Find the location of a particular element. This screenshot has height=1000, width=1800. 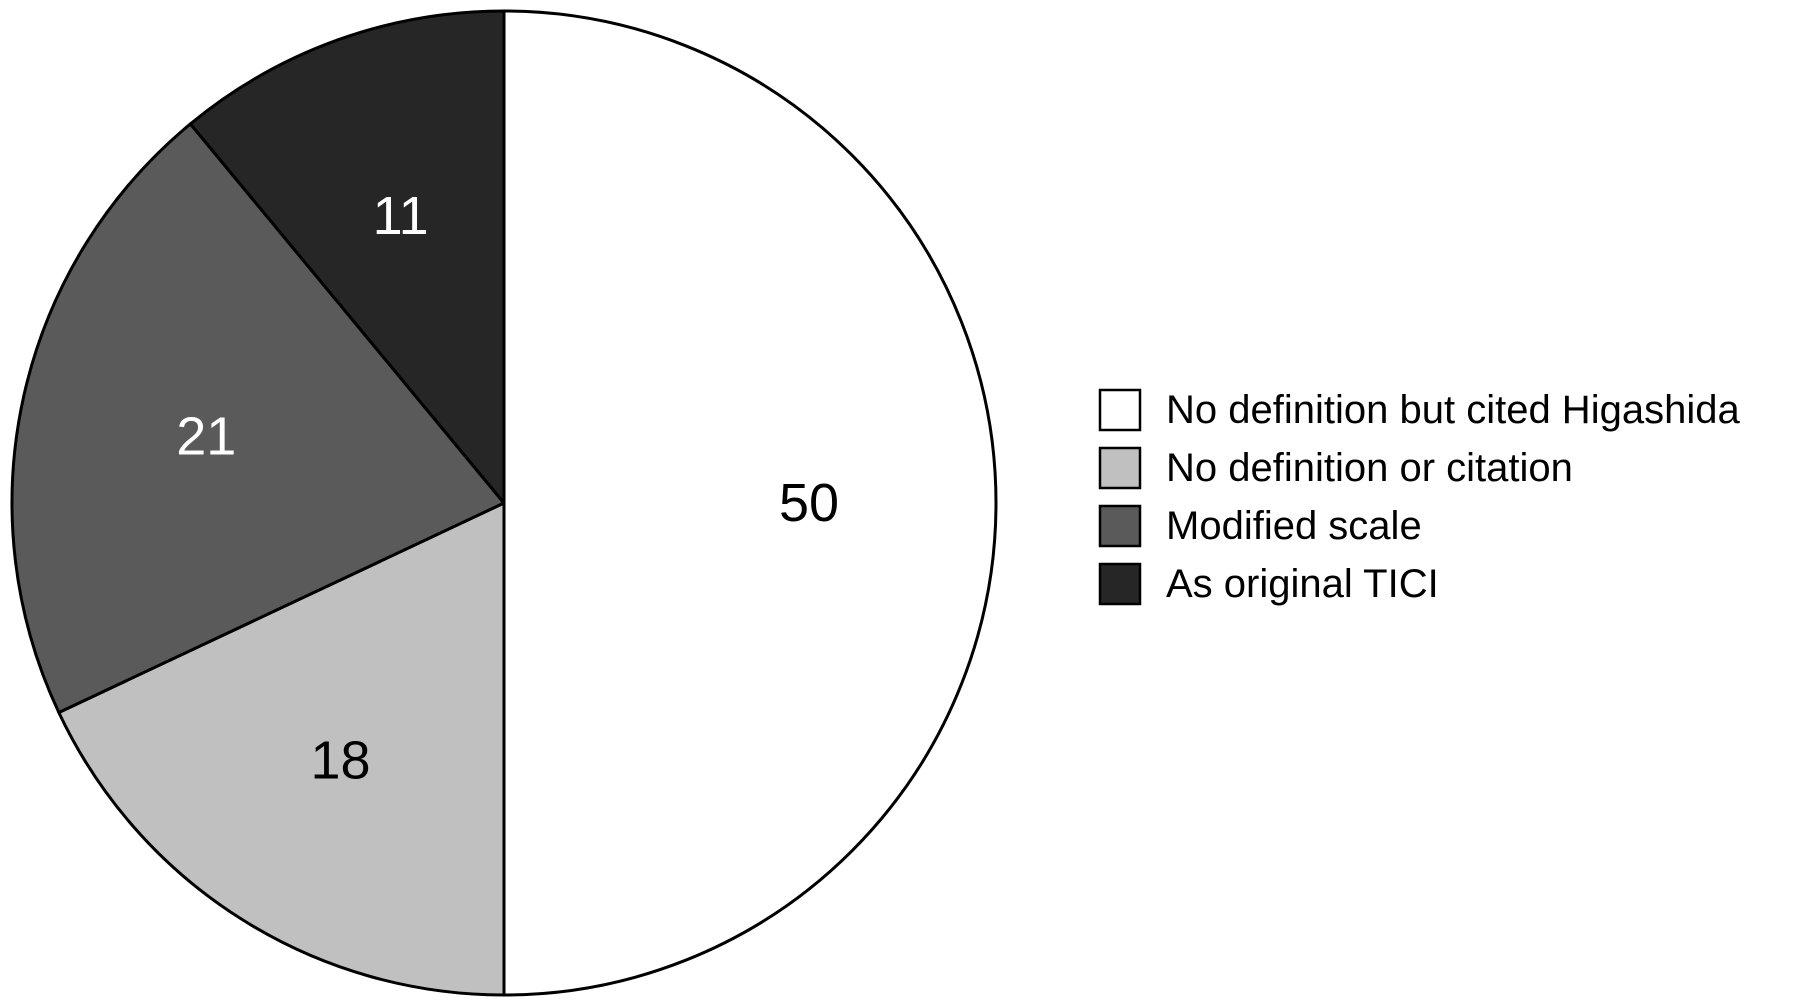

legend-swatch-no-definition-but-cited-higashida is located at coordinates (1120, 410).